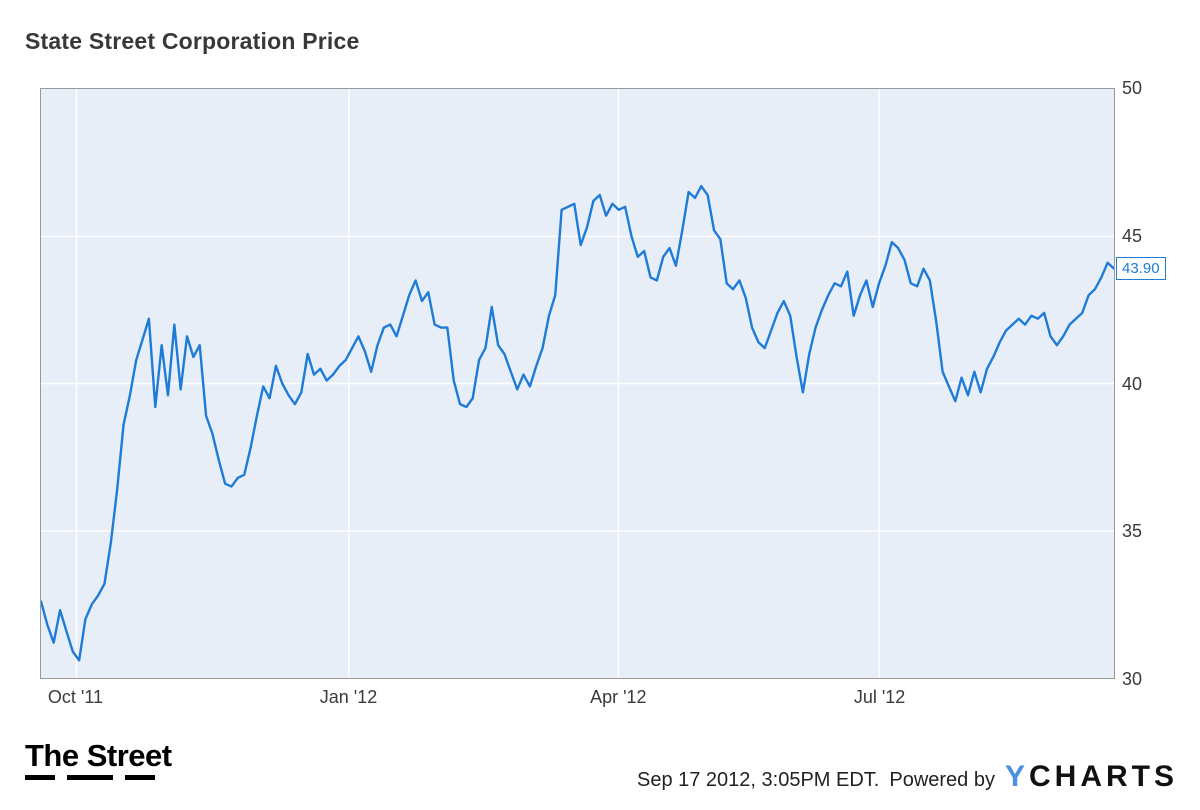 The width and height of the screenshot is (1200, 810). Describe the element at coordinates (618, 697) in the screenshot. I see `x-axis-tick: Apr '12` at that location.